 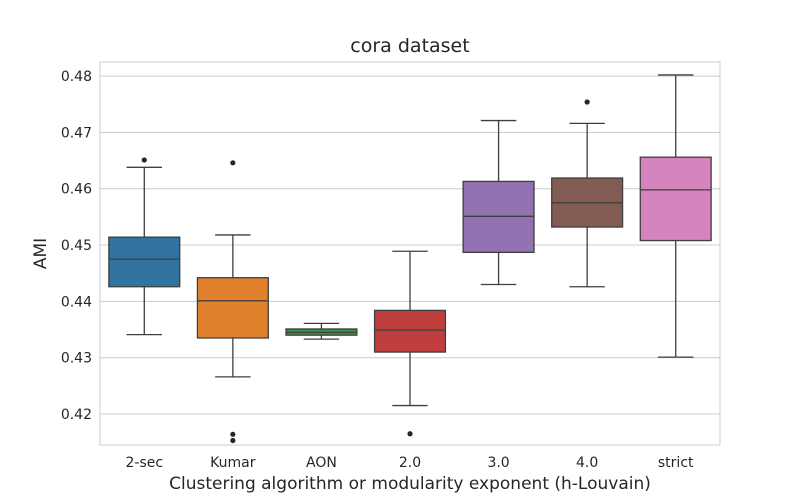 I want to click on y-tick-labels: 0.42 0.43 0.44 0.45 0.46 0.47 0.48, so click(x=76, y=246).